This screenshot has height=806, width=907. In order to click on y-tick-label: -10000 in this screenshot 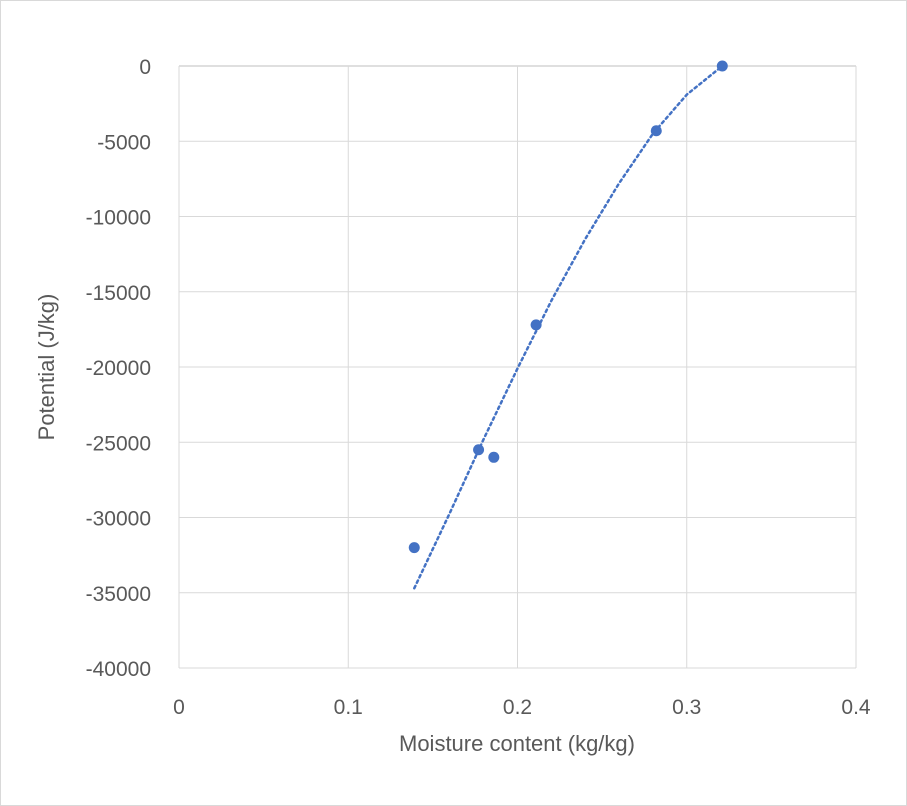, I will do `click(118, 218)`.